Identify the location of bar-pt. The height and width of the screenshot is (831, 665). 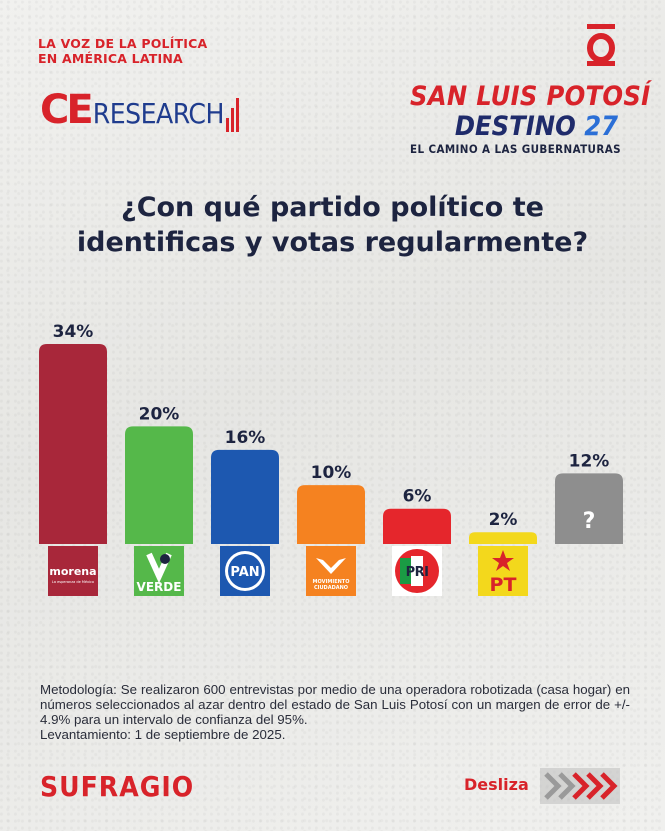
(503, 538).